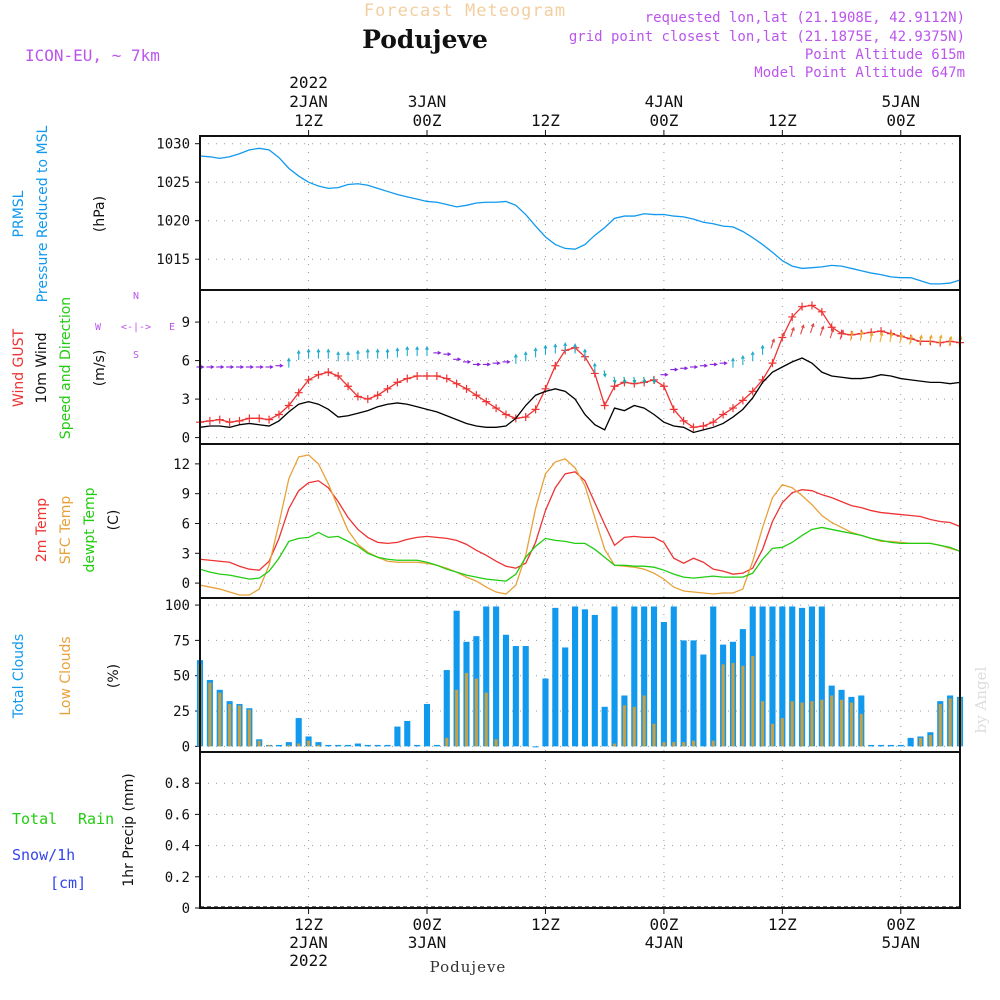 This screenshot has width=1000, height=1000. What do you see at coordinates (68, 883) in the screenshot?
I see `snow-unit-label: [cm]` at bounding box center [68, 883].